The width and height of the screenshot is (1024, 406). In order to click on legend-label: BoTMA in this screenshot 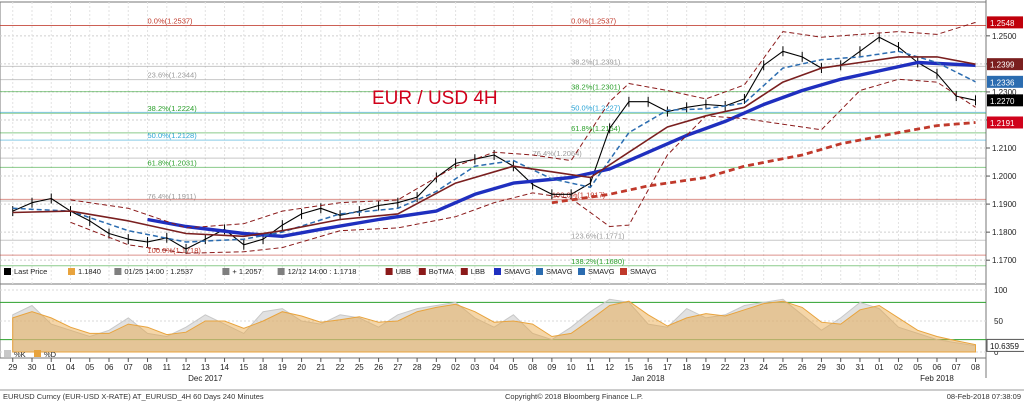, I will do `click(441, 271)`.